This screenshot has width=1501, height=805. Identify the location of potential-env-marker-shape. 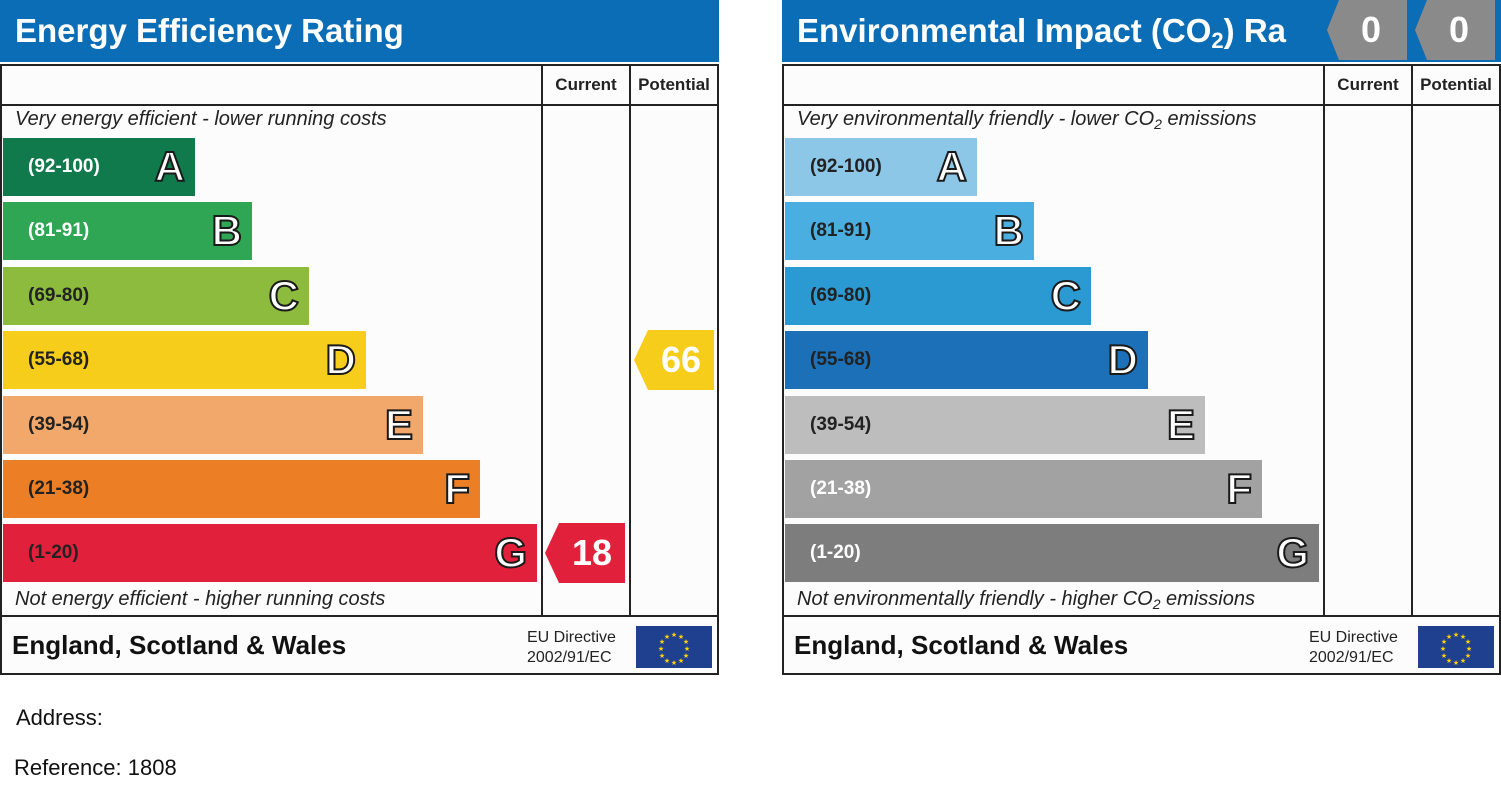
(1455, 30).